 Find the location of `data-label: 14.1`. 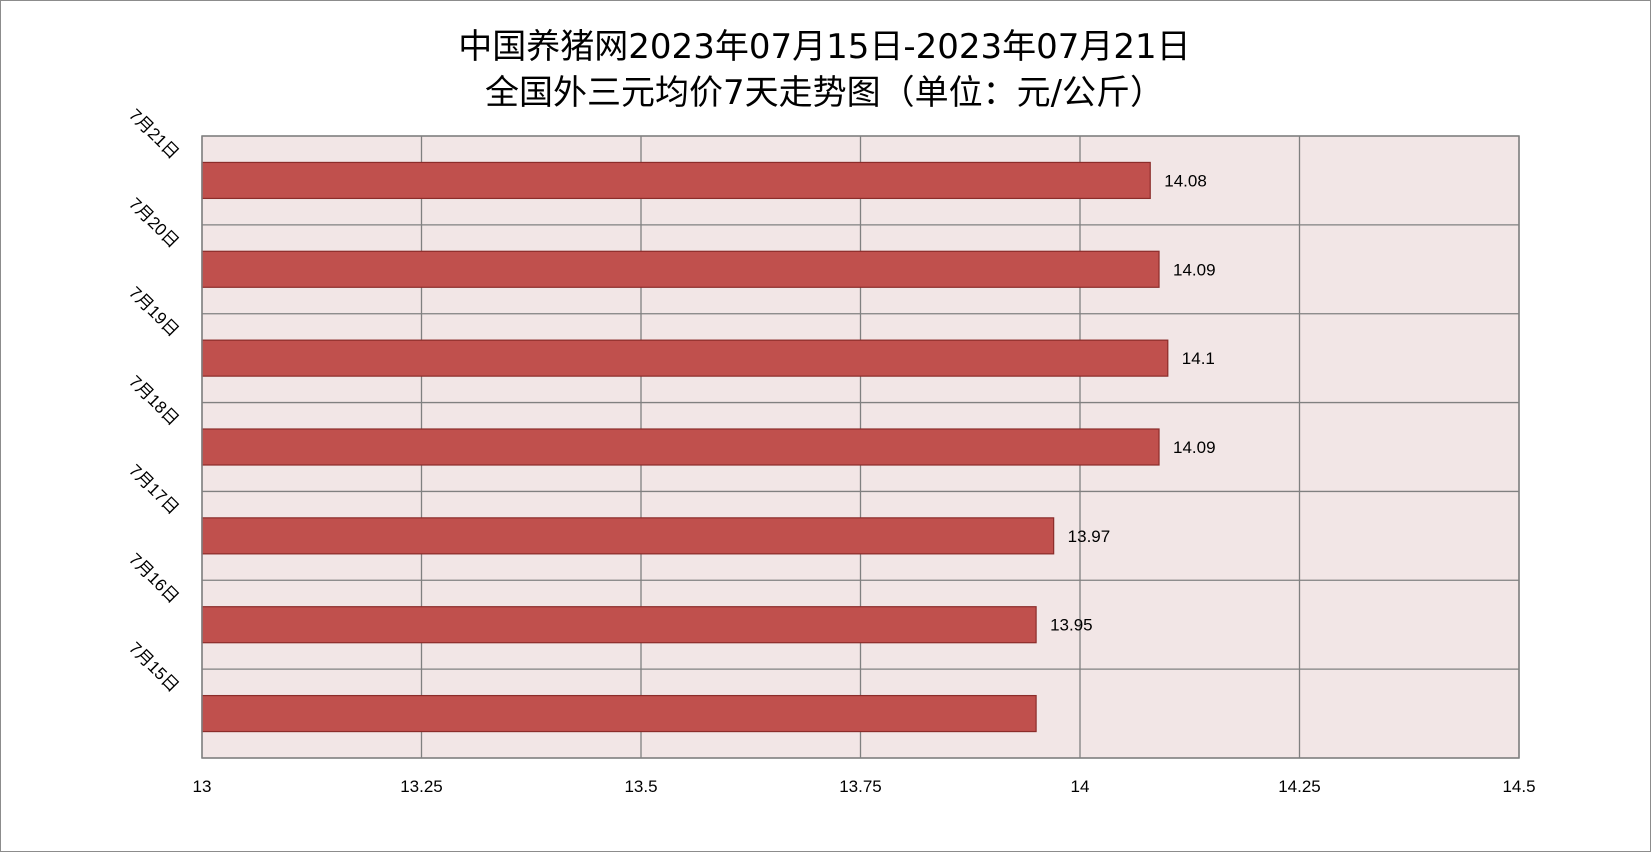

data-label: 14.1 is located at coordinates (1198, 358).